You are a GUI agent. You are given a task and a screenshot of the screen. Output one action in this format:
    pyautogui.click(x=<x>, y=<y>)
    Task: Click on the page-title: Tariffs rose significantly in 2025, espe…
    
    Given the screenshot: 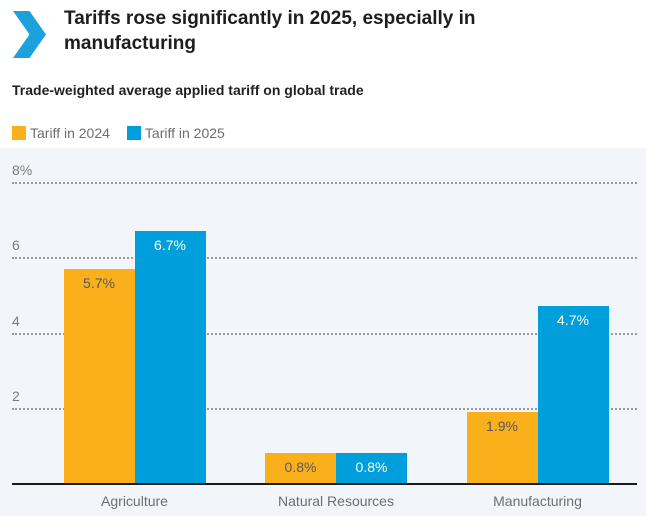 What is the action you would take?
    pyautogui.click(x=270, y=31)
    